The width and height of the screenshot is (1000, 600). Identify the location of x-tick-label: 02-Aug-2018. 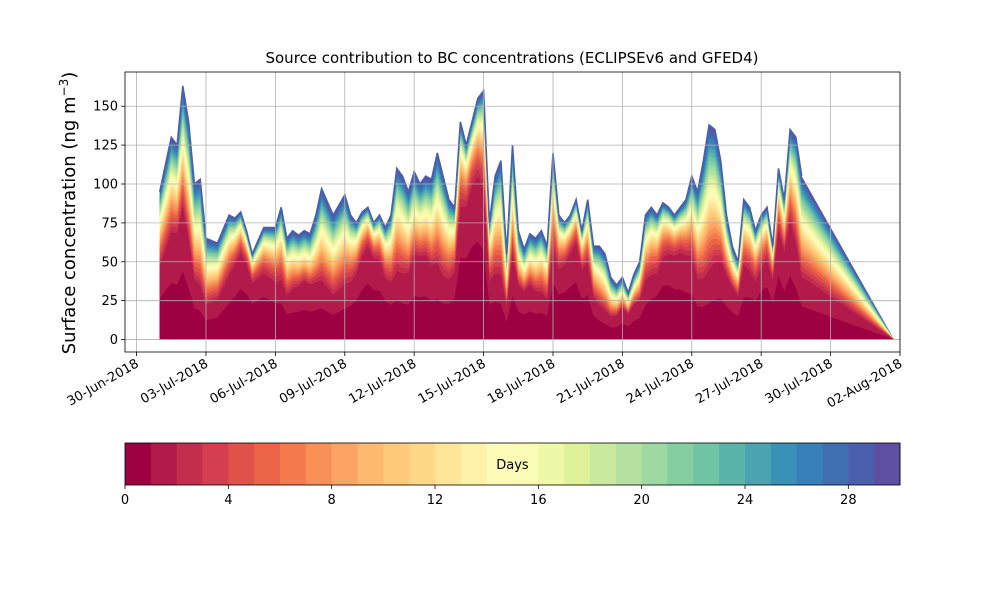
(865, 383).